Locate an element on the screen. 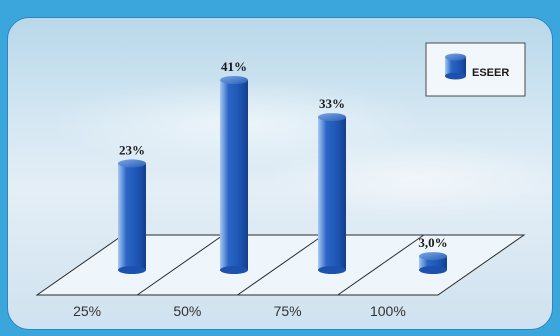 This screenshot has width=560, height=336. bar-value-label: 3,0% is located at coordinates (432, 242).